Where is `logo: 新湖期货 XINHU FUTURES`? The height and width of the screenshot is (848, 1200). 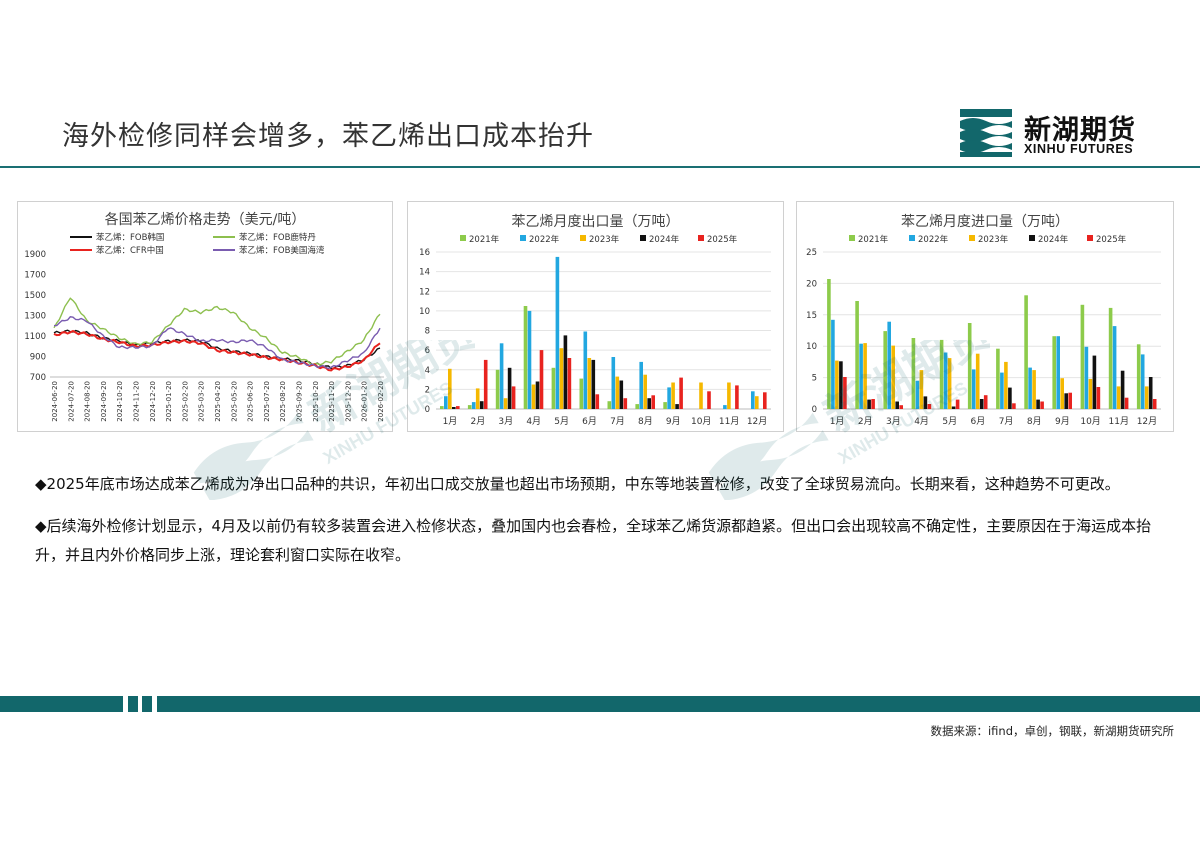 logo: 新湖期货 XINHU FUTURES is located at coordinates (1058, 132).